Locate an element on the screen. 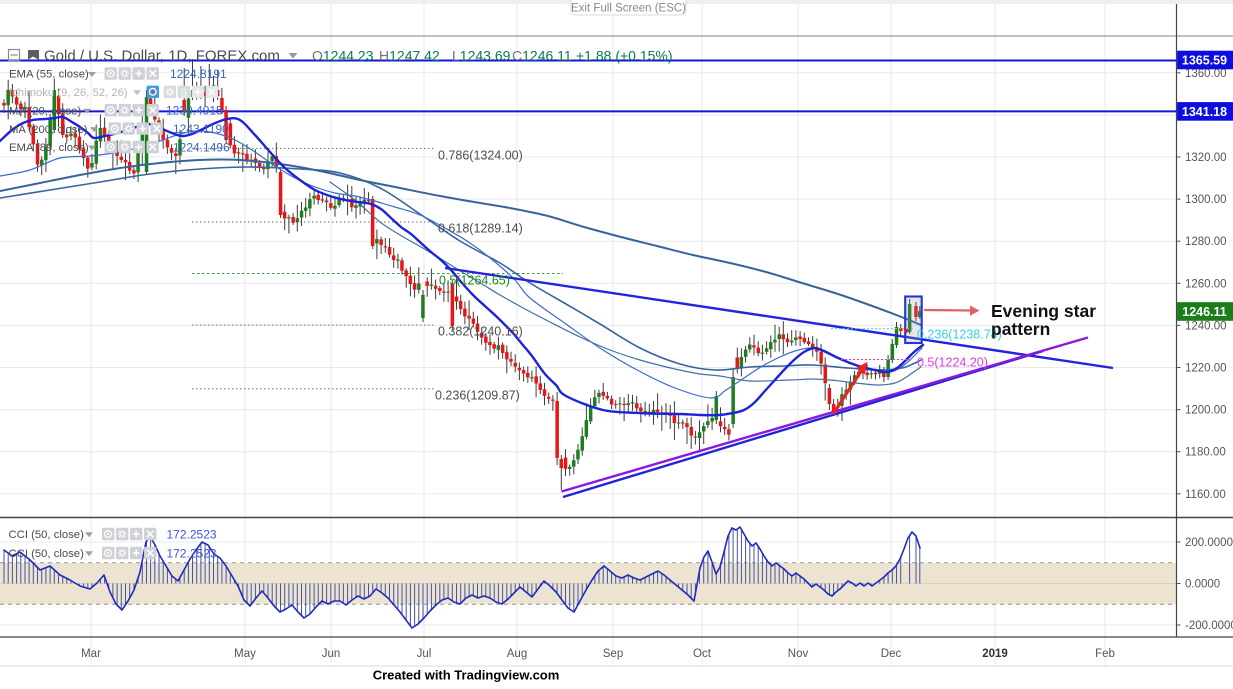 Image resolution: width=1233 pixels, height=689 pixels. svg-text: MA (200, close) is located at coordinates (48, 130).